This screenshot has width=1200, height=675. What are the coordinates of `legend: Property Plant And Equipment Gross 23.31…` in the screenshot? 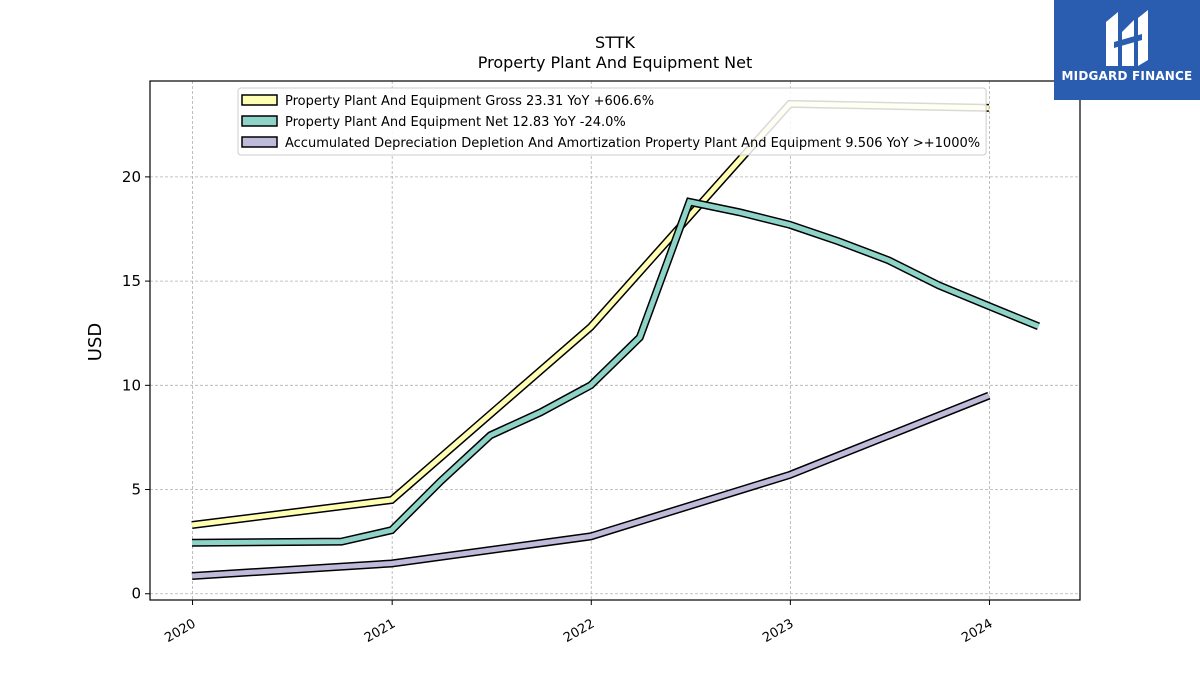 It's located at (612, 121).